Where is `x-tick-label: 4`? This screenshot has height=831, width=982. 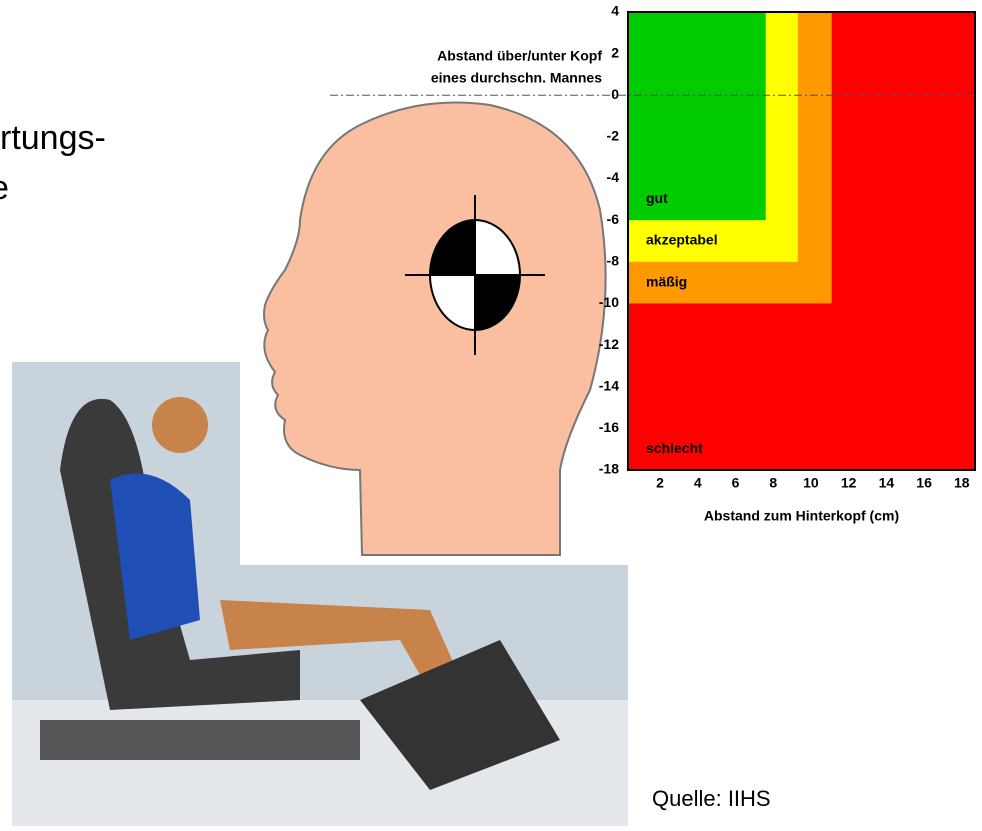
x-tick-label: 4 is located at coordinates (698, 483).